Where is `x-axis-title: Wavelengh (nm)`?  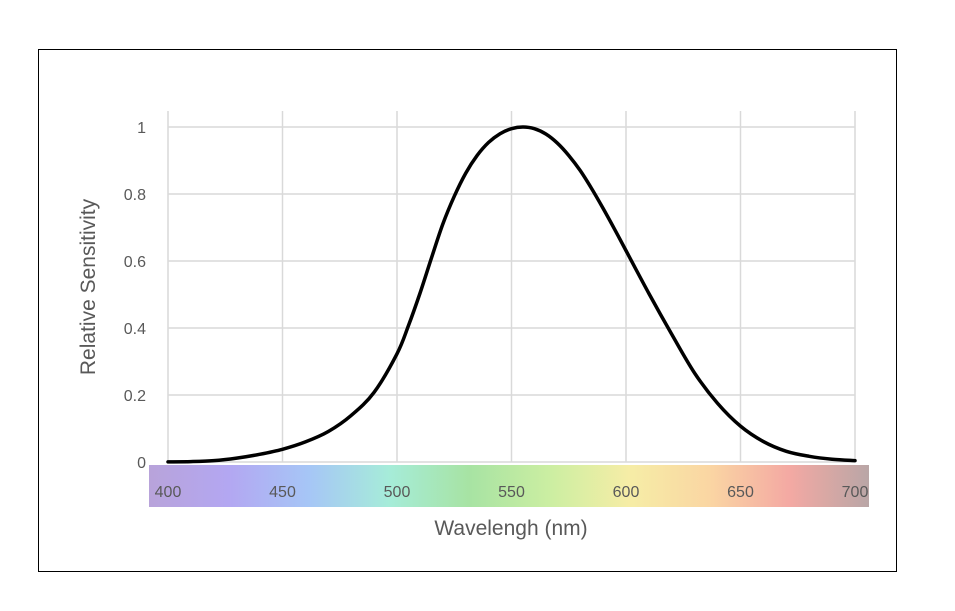
x-axis-title: Wavelengh (nm) is located at coordinates (510, 528).